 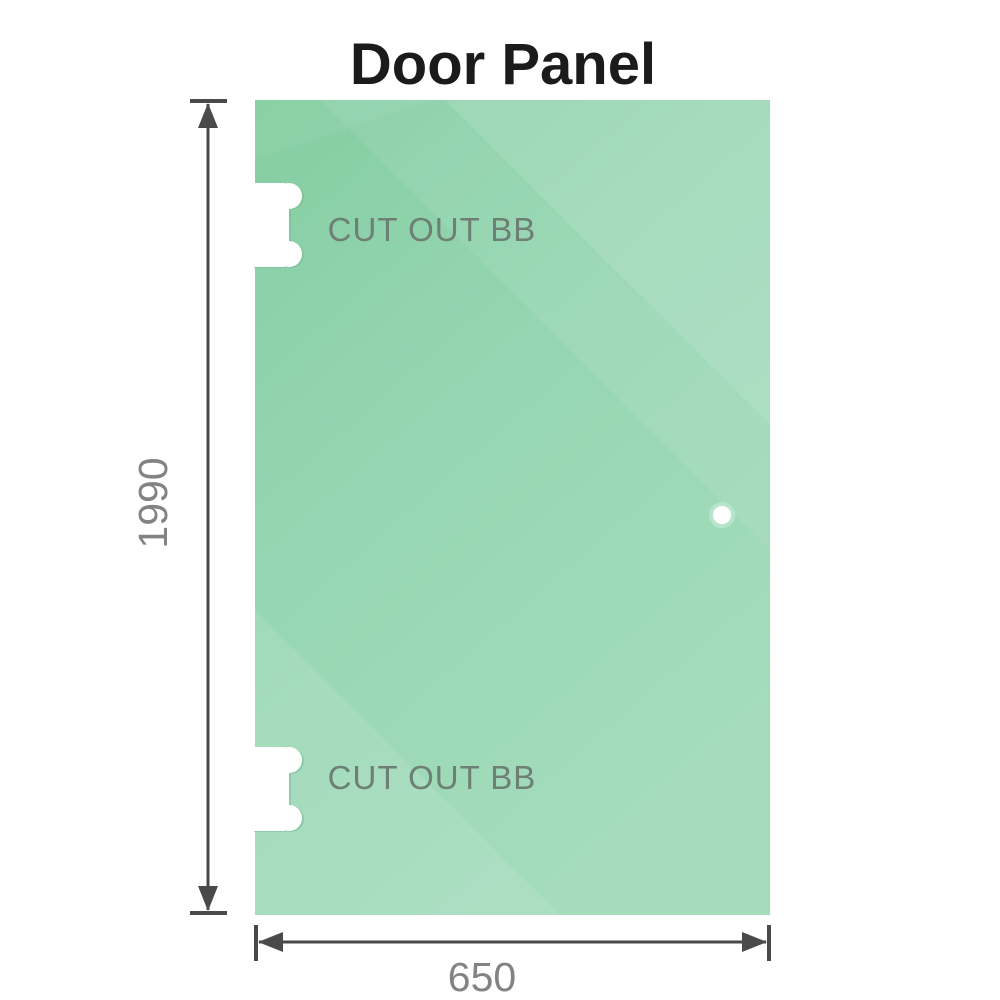 What do you see at coordinates (482, 977) in the screenshot?
I see `width-dimension-label: 650` at bounding box center [482, 977].